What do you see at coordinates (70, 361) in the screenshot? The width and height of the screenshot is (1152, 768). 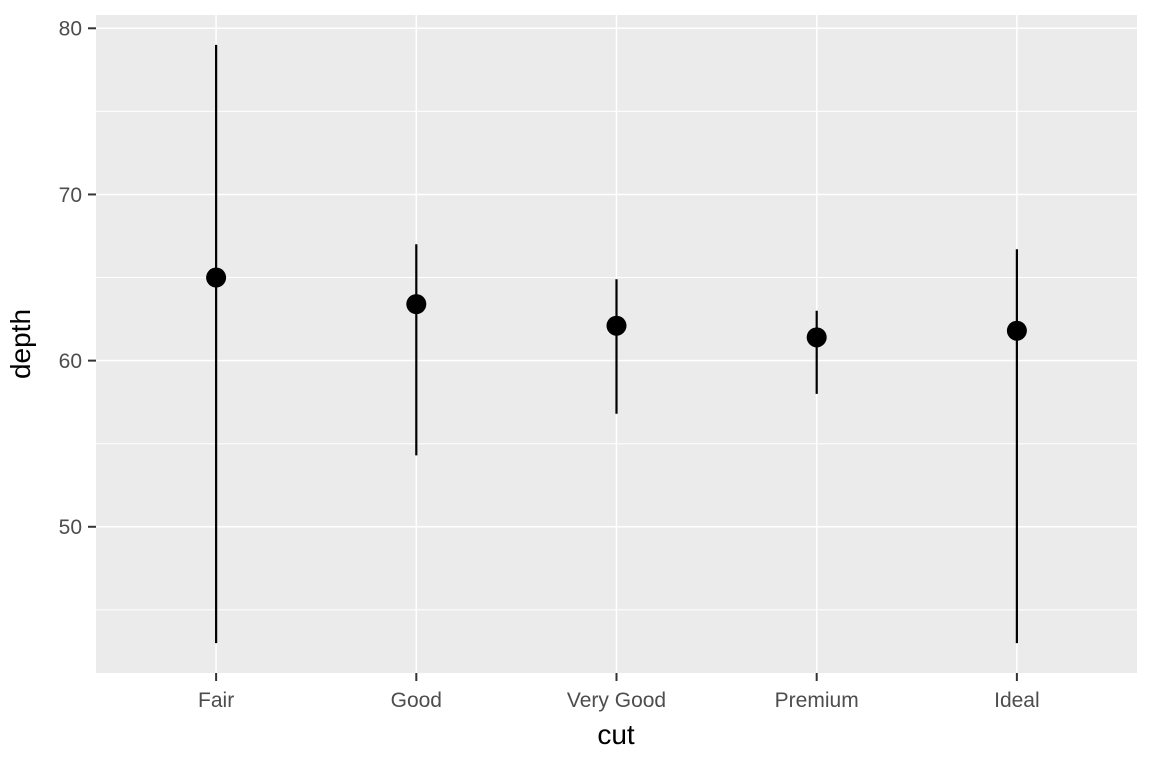 I see `y-tick-label: 60` at bounding box center [70, 361].